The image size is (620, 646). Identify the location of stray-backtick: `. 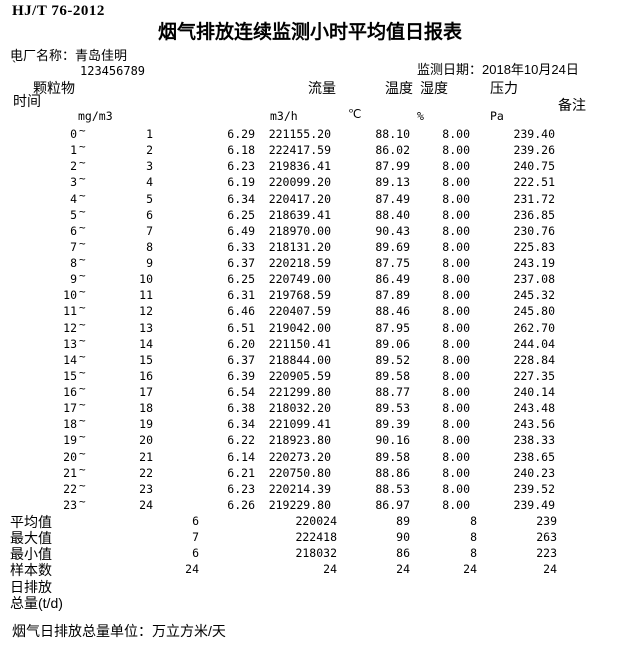
(14, 65).